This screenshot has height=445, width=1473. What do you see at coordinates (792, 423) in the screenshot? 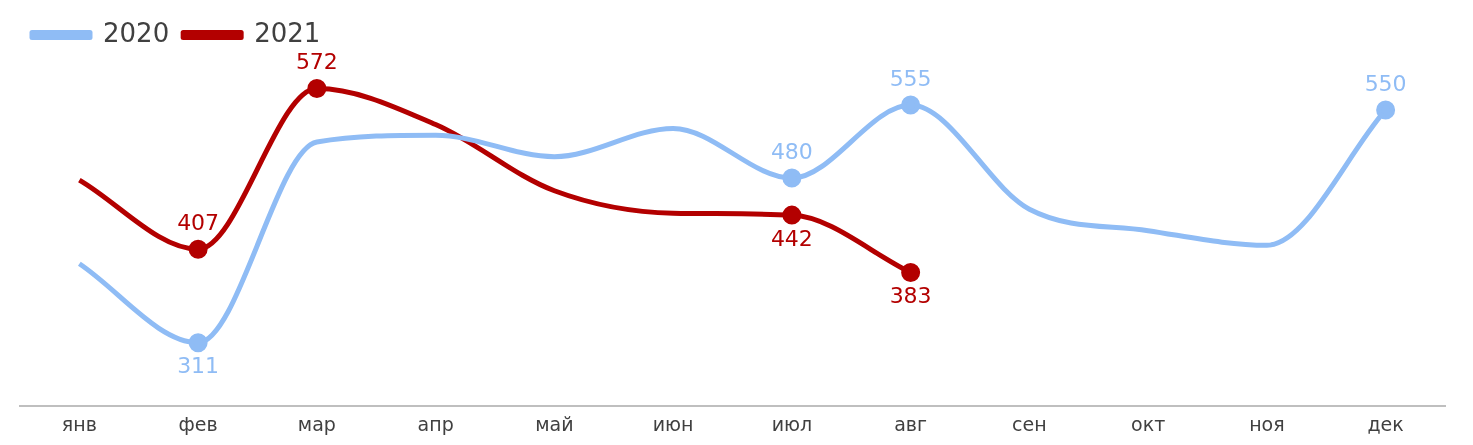
I see `x-tick-label: июл` at bounding box center [792, 423].